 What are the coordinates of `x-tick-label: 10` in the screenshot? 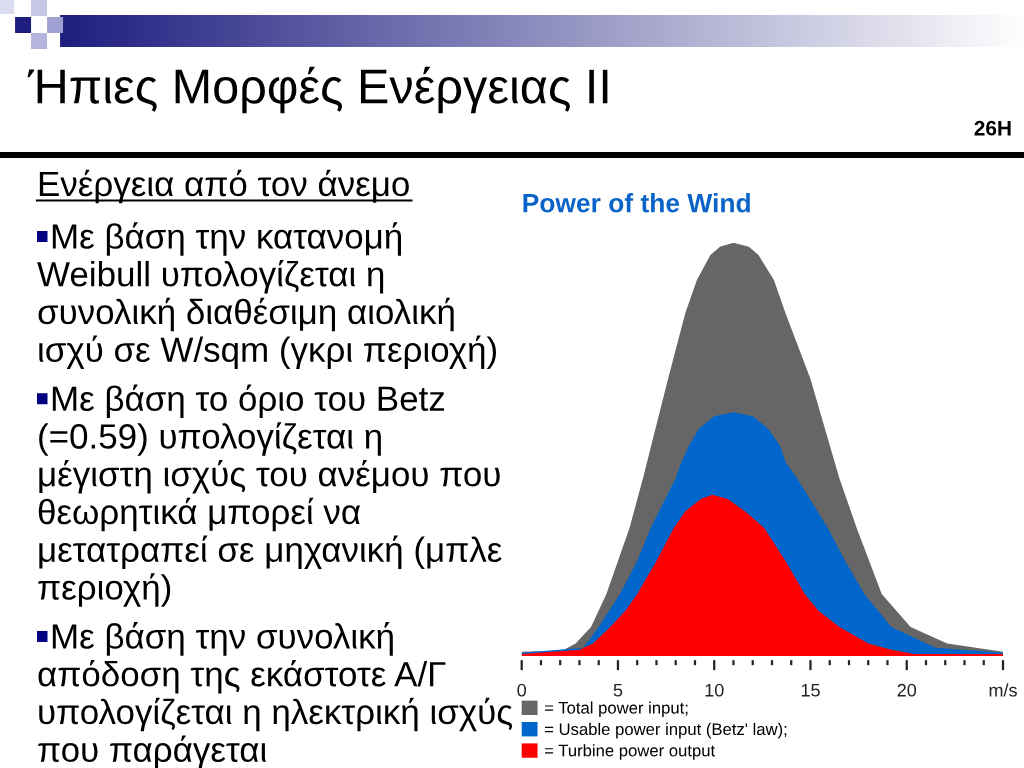 It's located at (714, 690).